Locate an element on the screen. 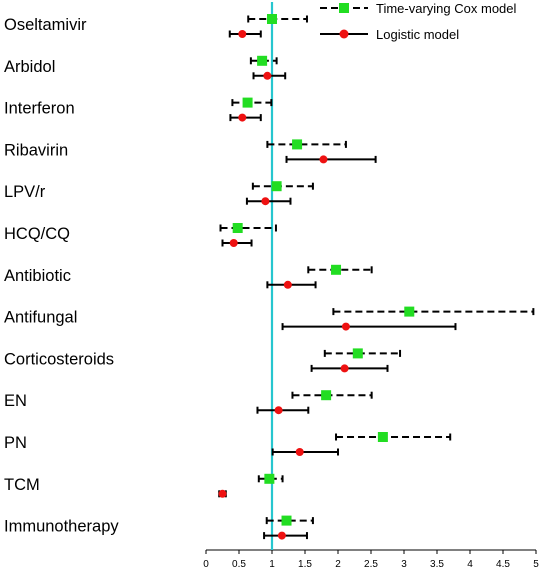 Image resolution: width=540 pixels, height=573 pixels. category-label: Immunotherapy is located at coordinates (61, 527).